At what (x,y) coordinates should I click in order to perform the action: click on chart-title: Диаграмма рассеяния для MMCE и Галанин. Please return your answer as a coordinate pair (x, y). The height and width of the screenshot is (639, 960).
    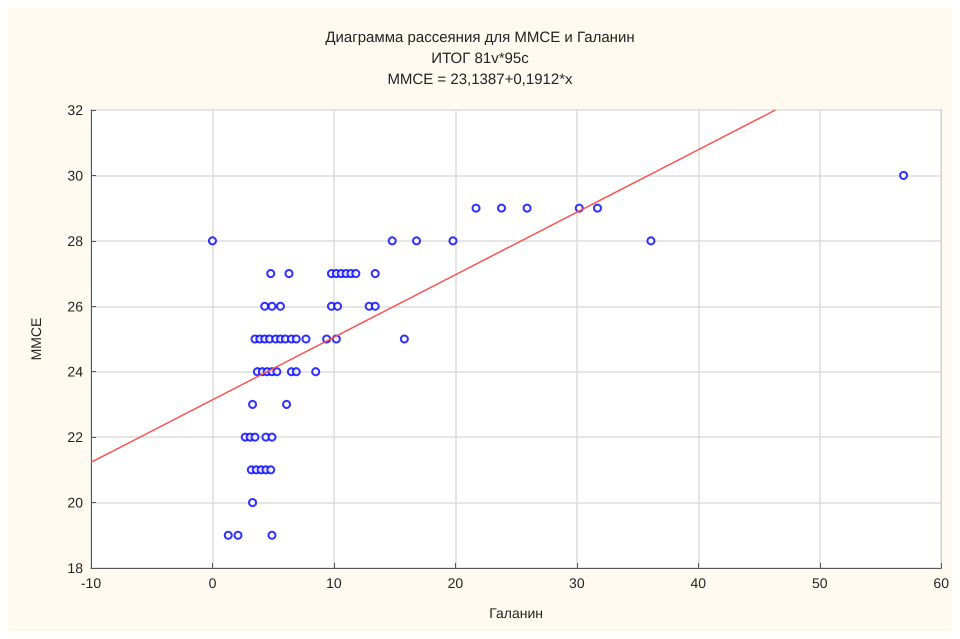
    Looking at the image, I should click on (480, 37).